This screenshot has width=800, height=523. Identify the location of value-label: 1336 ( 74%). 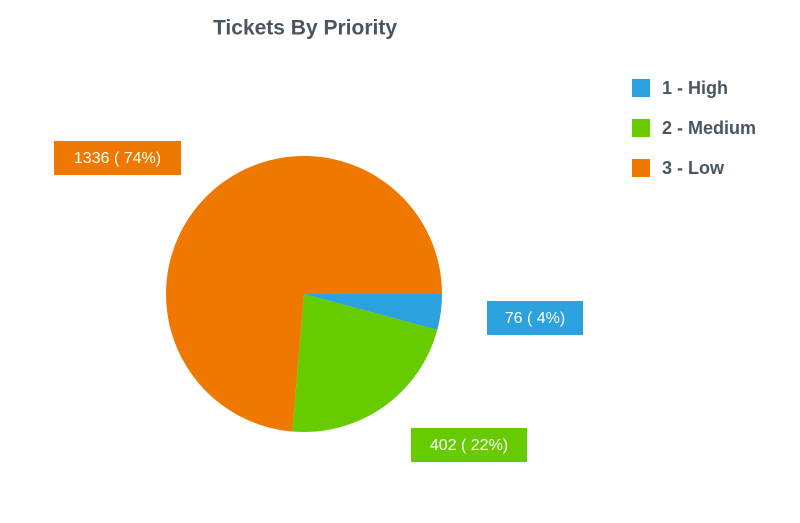
(117, 158).